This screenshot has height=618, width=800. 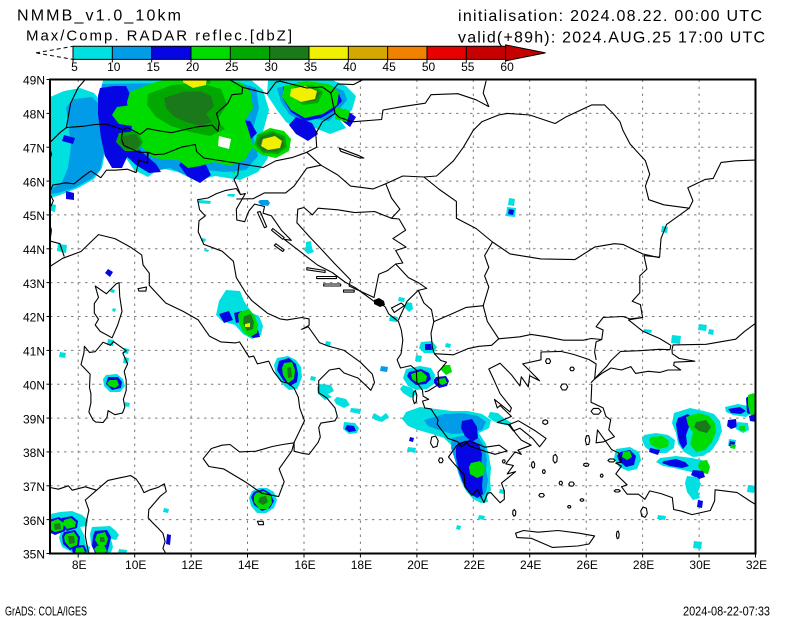 I want to click on svg-text: 25, so click(x=232, y=67).